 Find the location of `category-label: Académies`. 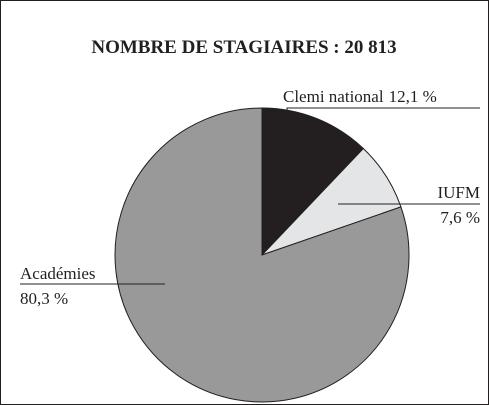

category-label: Académies is located at coordinates (58, 273).